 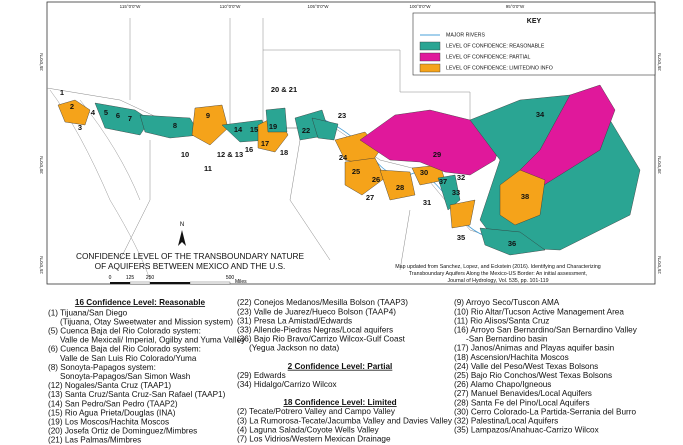 I want to click on list-item: (28) Santa Fe del Pino/Local Aquifers, so click(x=522, y=402).